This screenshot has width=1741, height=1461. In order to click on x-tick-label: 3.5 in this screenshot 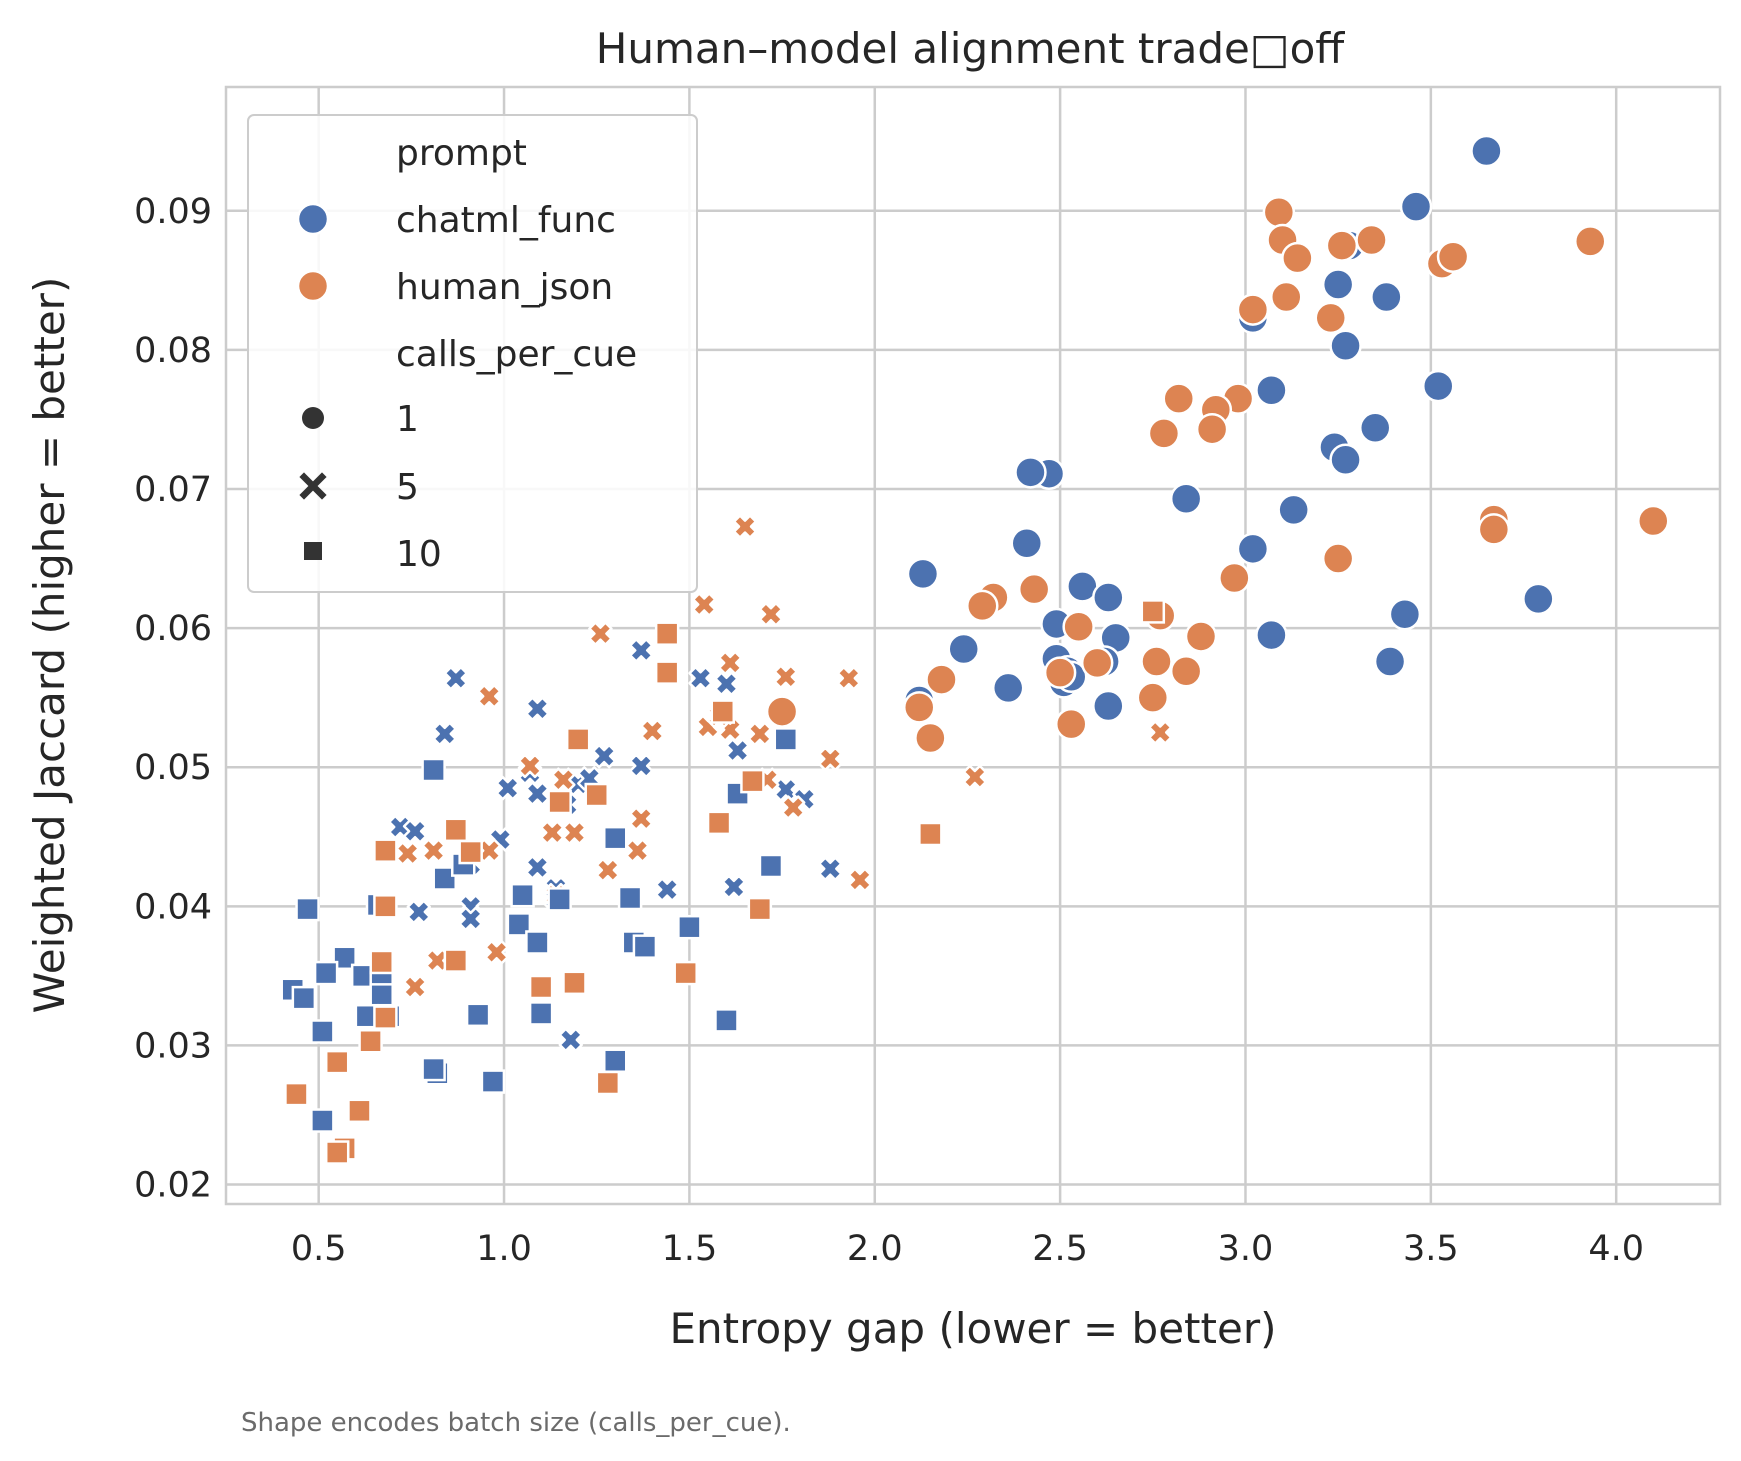, I will do `click(1431, 1249)`.